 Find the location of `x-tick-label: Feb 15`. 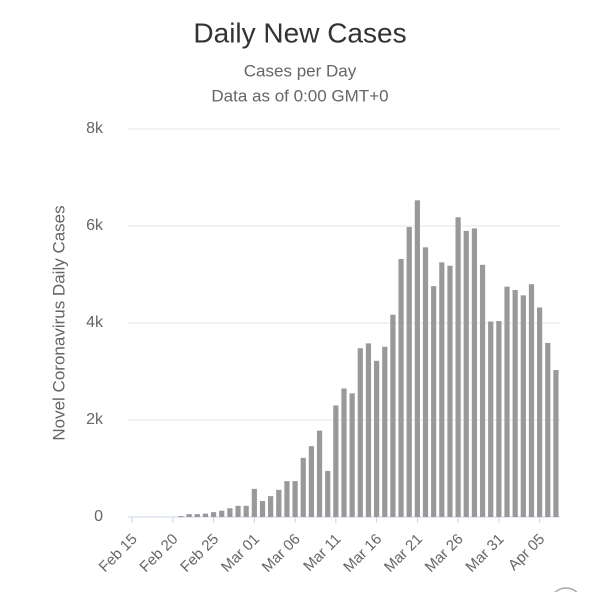

x-tick-label: Feb 15 is located at coordinates (118, 553).